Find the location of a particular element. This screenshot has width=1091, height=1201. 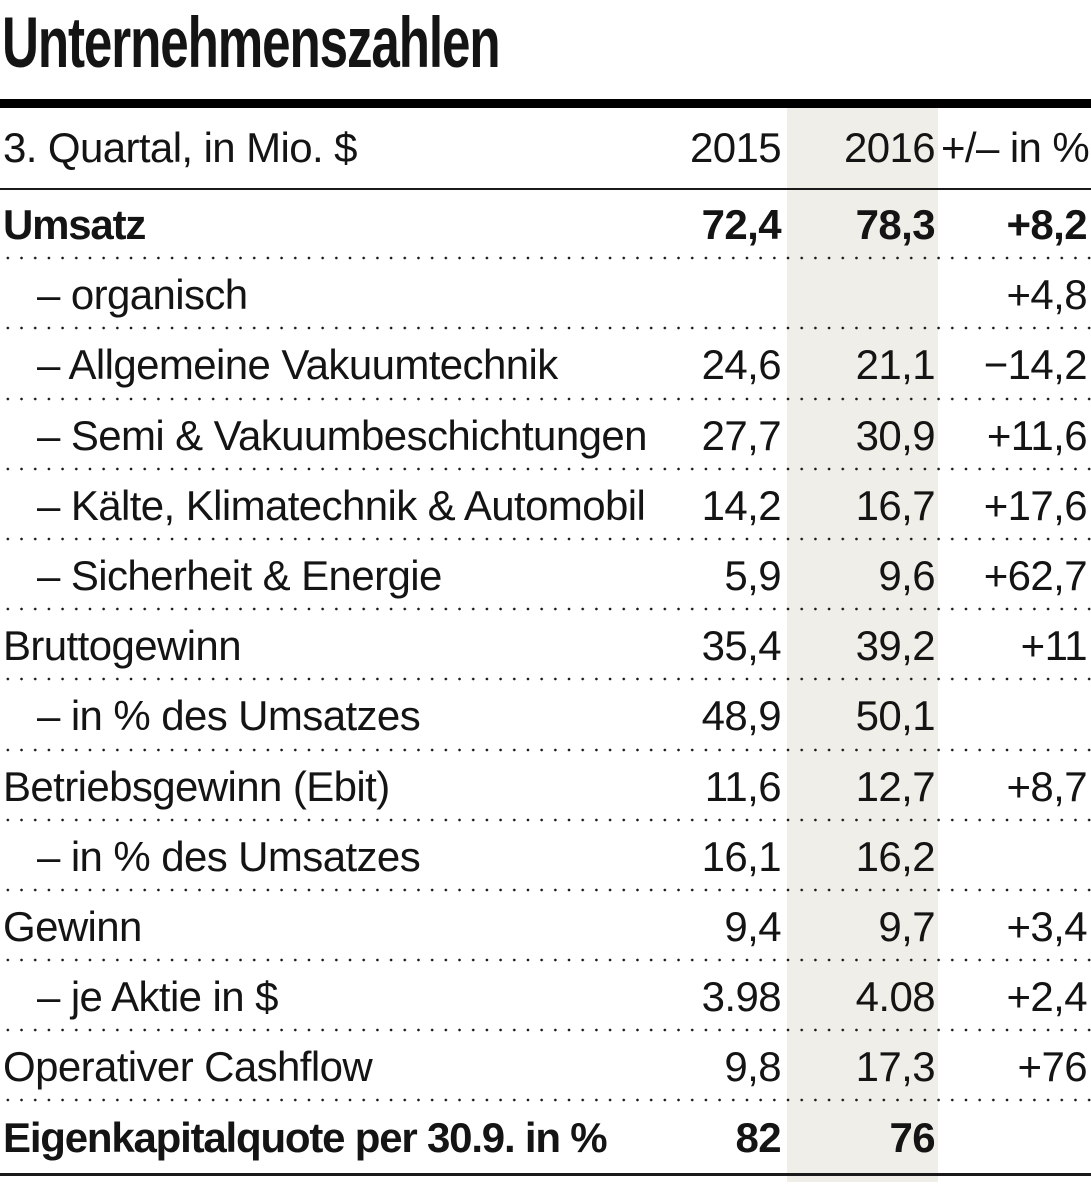

value-2016: 30,9 is located at coordinates (895, 435).